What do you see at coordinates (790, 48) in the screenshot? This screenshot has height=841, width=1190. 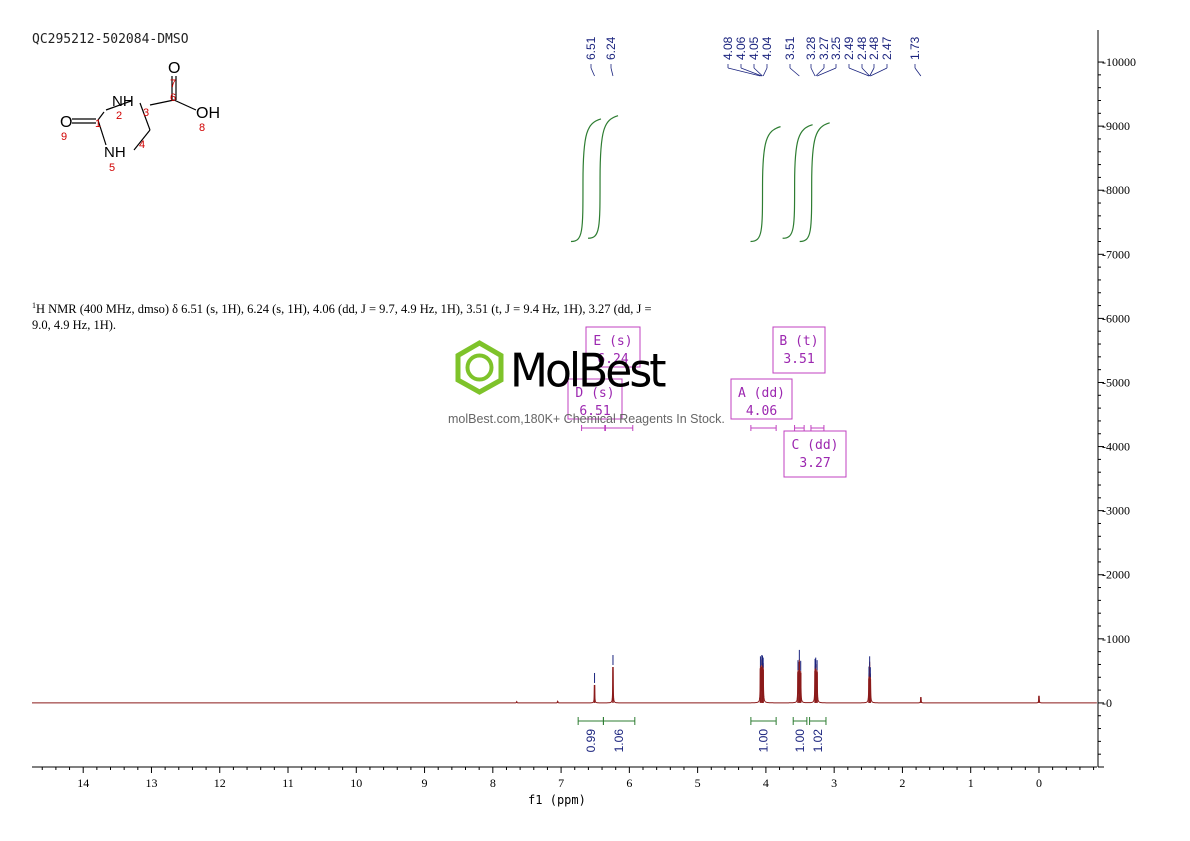 I see `peak-label: 3.51` at bounding box center [790, 48].